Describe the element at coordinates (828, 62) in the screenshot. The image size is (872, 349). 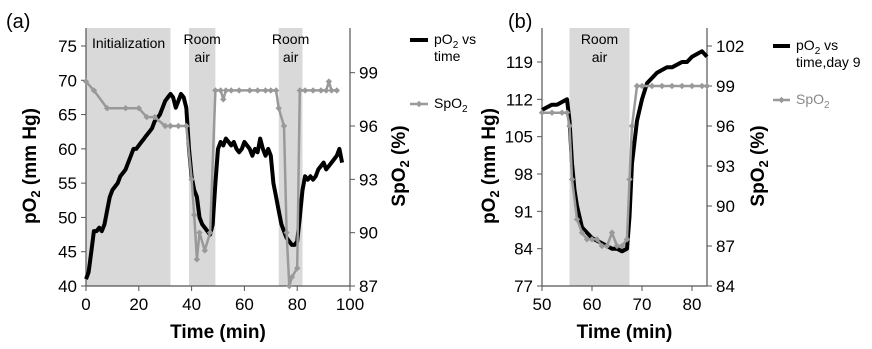
I see `legend-label-po2: time,day 9` at that location.